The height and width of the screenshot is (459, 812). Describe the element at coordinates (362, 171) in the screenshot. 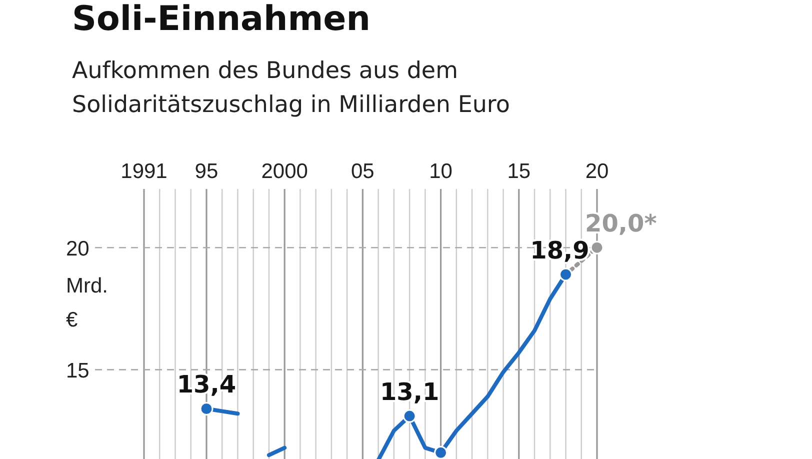

I see `x-tick-label: 05` at that location.